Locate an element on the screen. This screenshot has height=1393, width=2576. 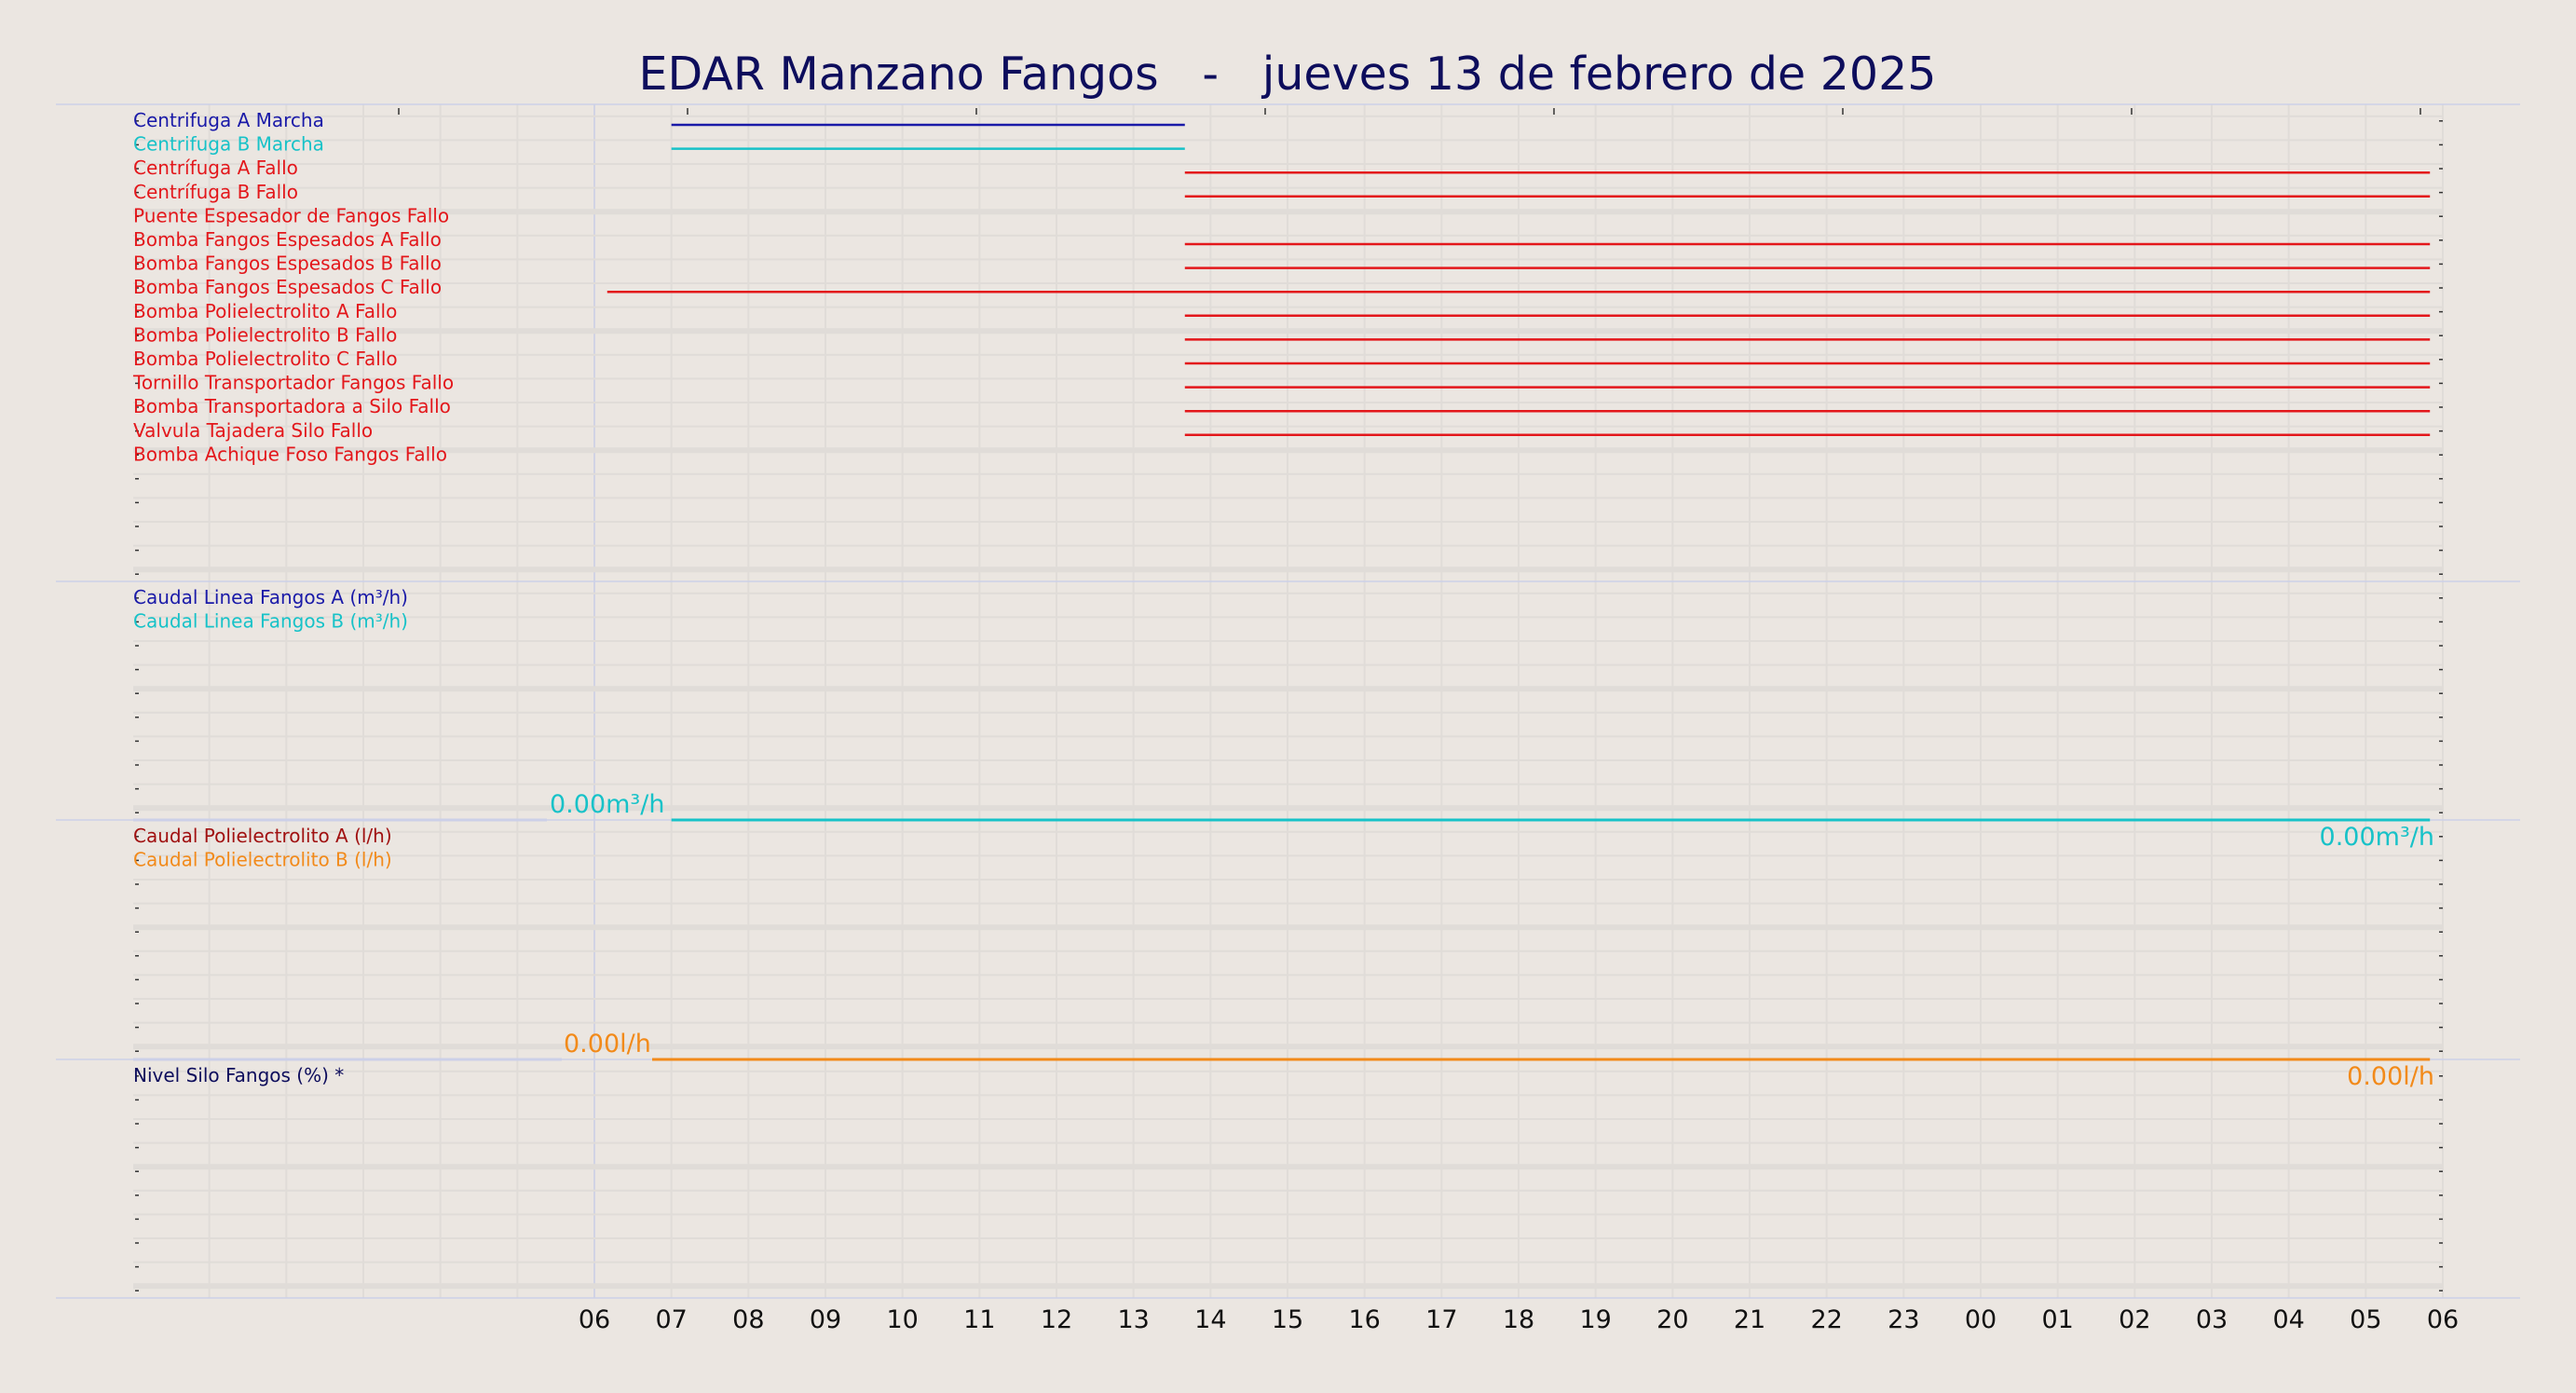
series-label: Bomba Polielectrolito B Fallo is located at coordinates (265, 334).